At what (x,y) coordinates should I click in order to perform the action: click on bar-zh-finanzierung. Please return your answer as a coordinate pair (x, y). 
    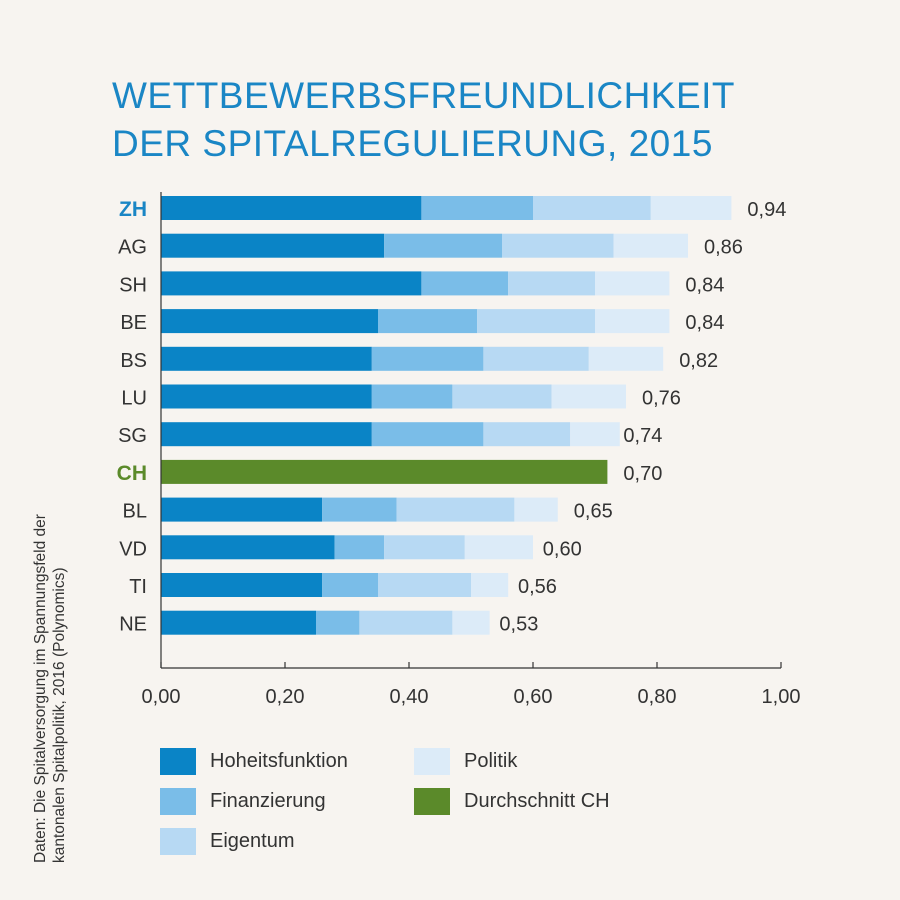
    Looking at the image, I should click on (477, 208).